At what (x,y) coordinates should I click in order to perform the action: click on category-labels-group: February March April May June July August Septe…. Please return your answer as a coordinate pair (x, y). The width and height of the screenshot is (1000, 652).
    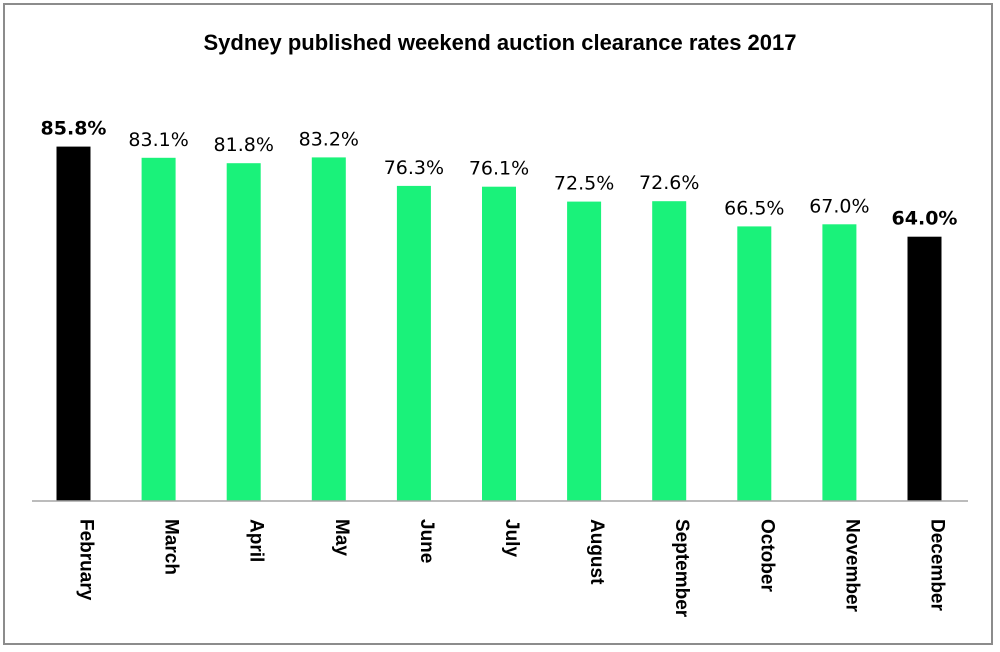
    Looking at the image, I should click on (512, 568).